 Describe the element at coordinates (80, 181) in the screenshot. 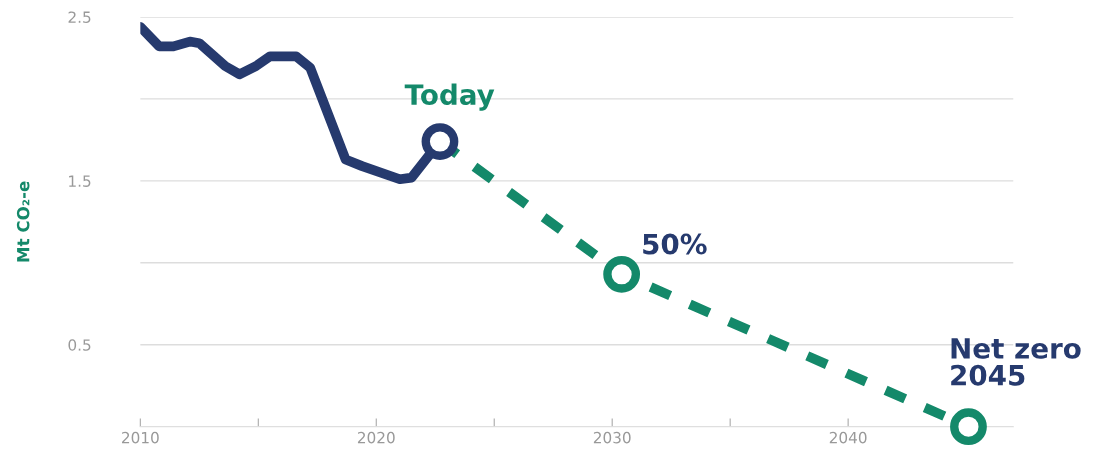

I see `y-tick-label: 1.5` at that location.